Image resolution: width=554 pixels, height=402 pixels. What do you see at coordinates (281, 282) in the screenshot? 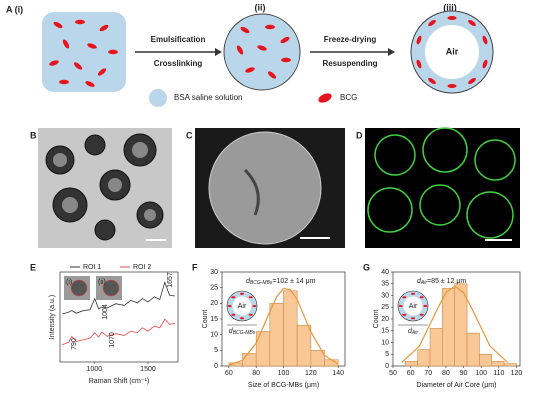
I see `annotation: dBCG-MBs=102 ± 14 μm` at bounding box center [281, 282].